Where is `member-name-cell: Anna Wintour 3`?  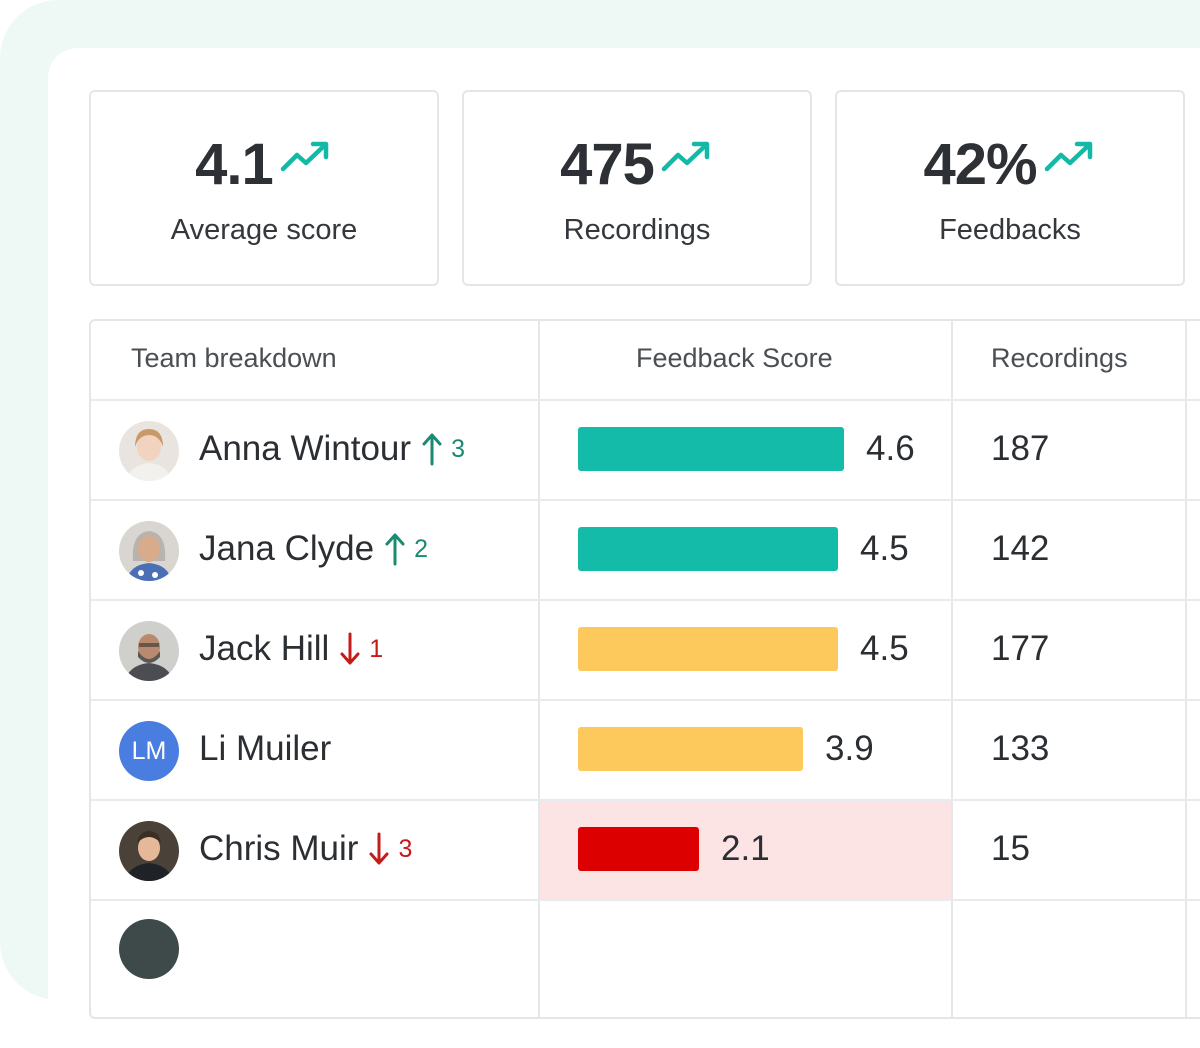 member-name-cell: Anna Wintour 3 is located at coordinates (332, 449).